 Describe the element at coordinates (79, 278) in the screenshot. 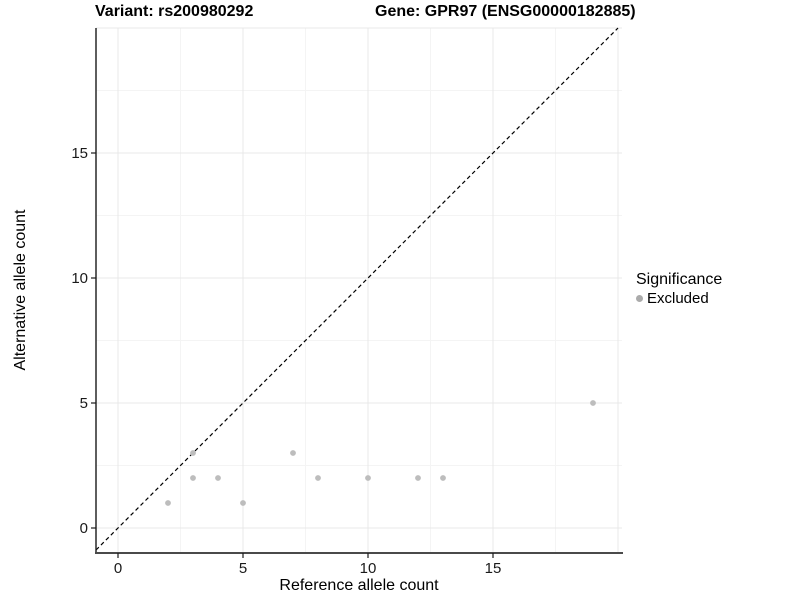

I see `y-tick-label: 10` at that location.